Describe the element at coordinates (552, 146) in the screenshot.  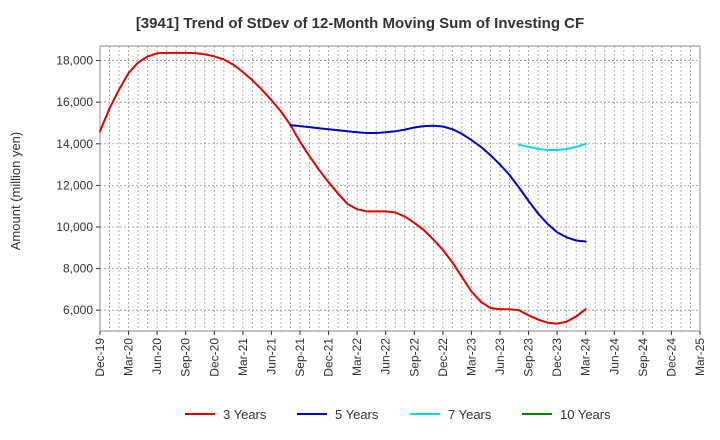
I see `series-line-7-years` at that location.